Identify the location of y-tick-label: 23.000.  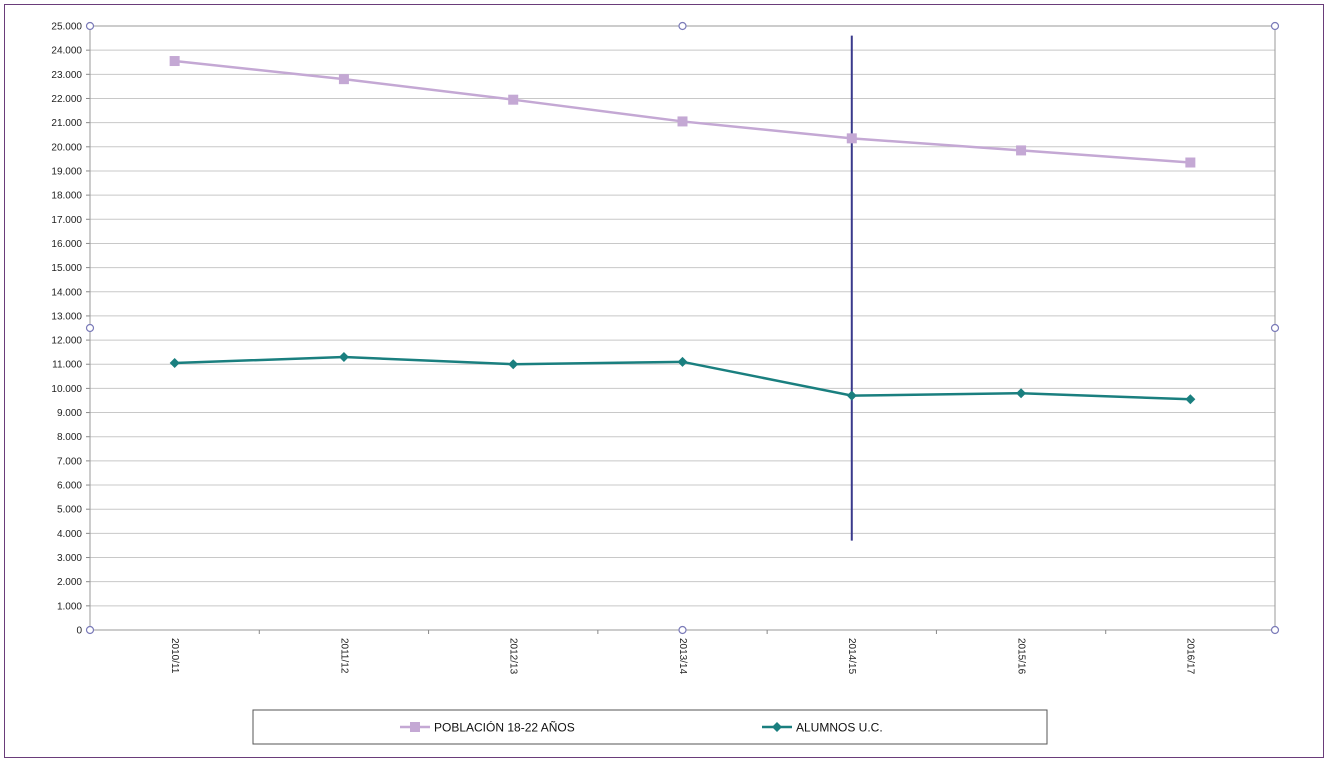
(66, 75).